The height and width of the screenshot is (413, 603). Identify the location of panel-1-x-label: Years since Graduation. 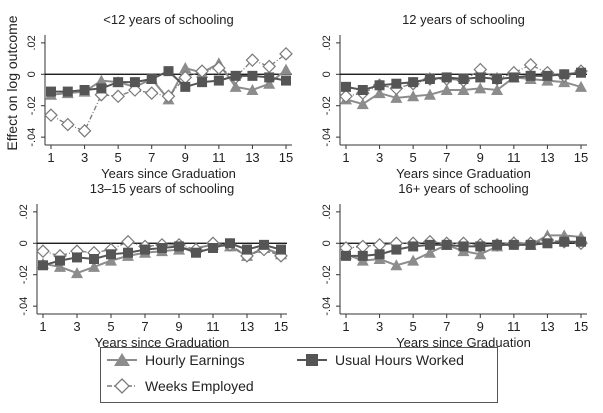
(168, 173).